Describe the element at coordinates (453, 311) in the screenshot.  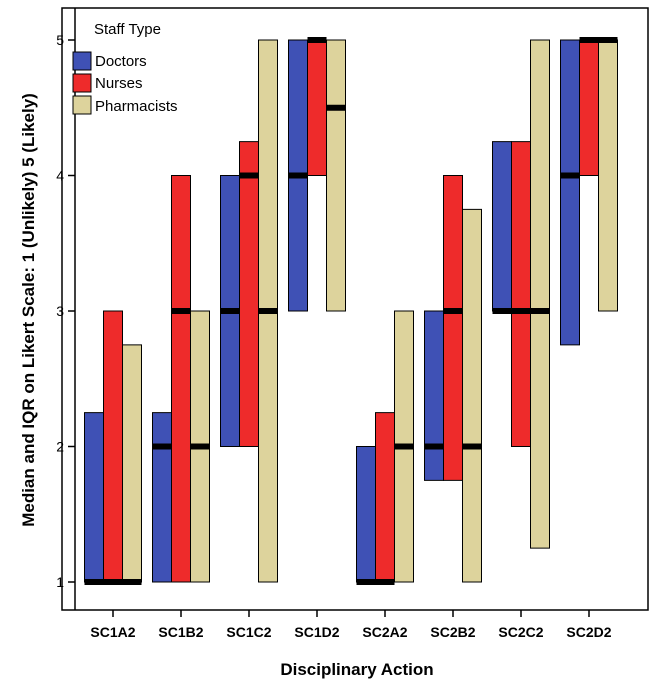
I see `median-nurses-sc2b2` at that location.